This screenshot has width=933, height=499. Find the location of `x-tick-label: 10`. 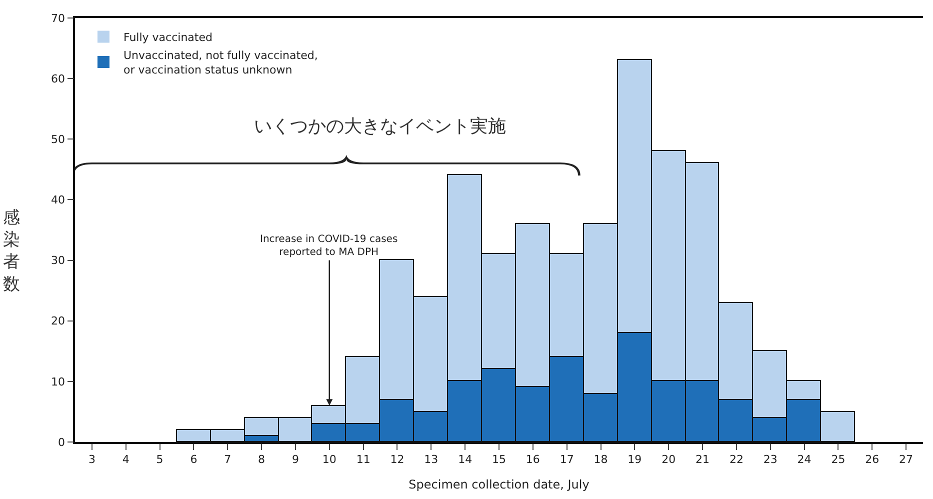

x-tick-label: 10 is located at coordinates (329, 459).